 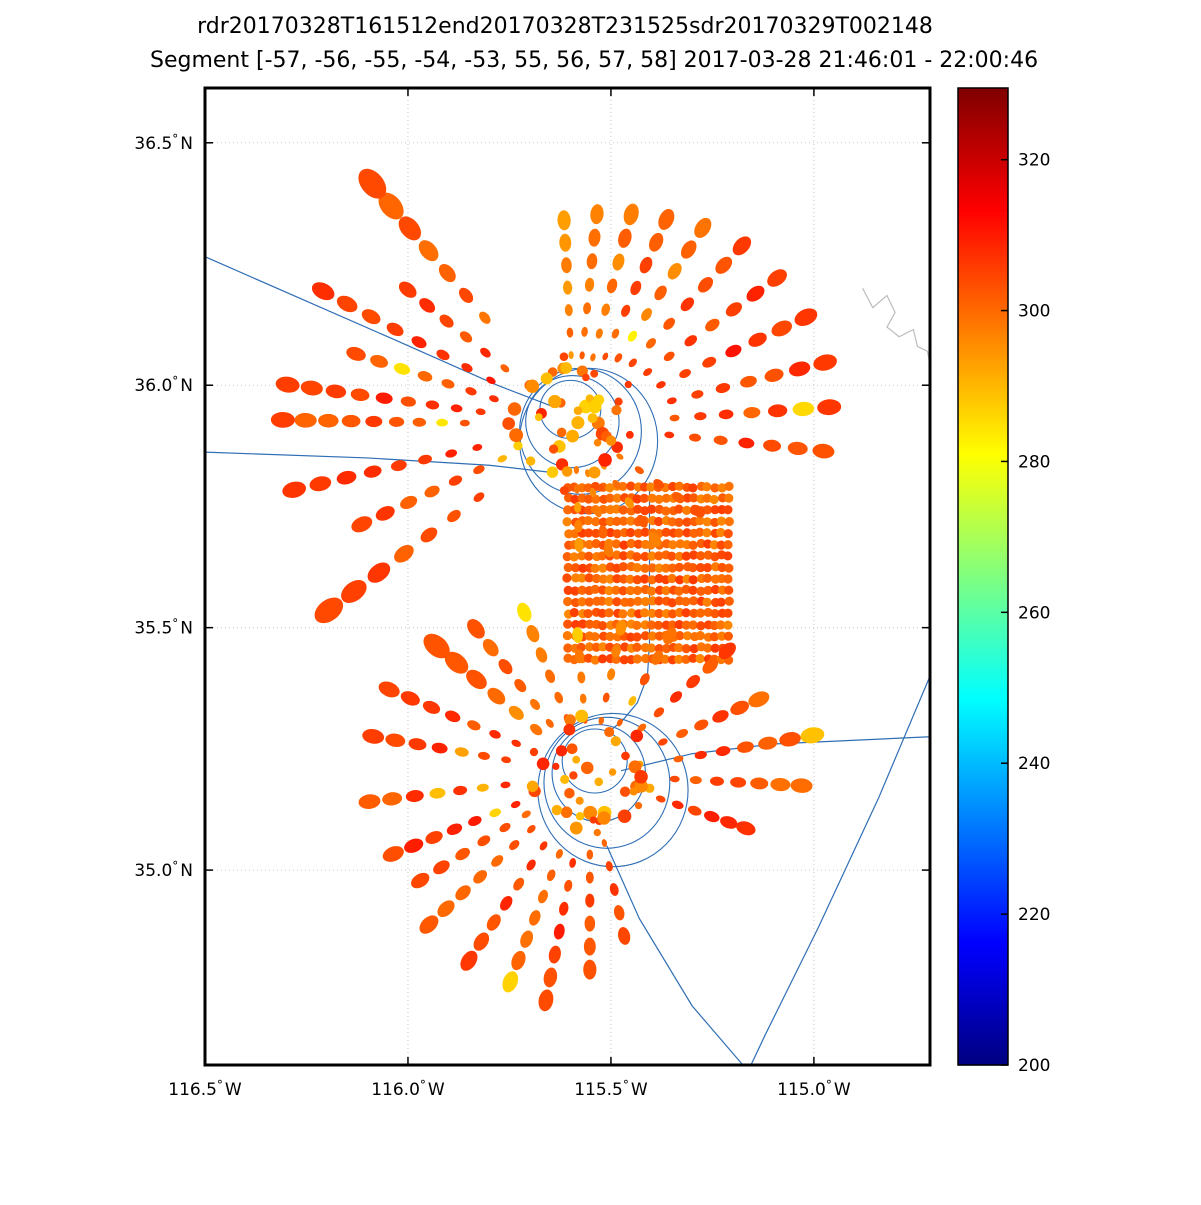 I want to click on south-scan, so click(x=591, y=807).